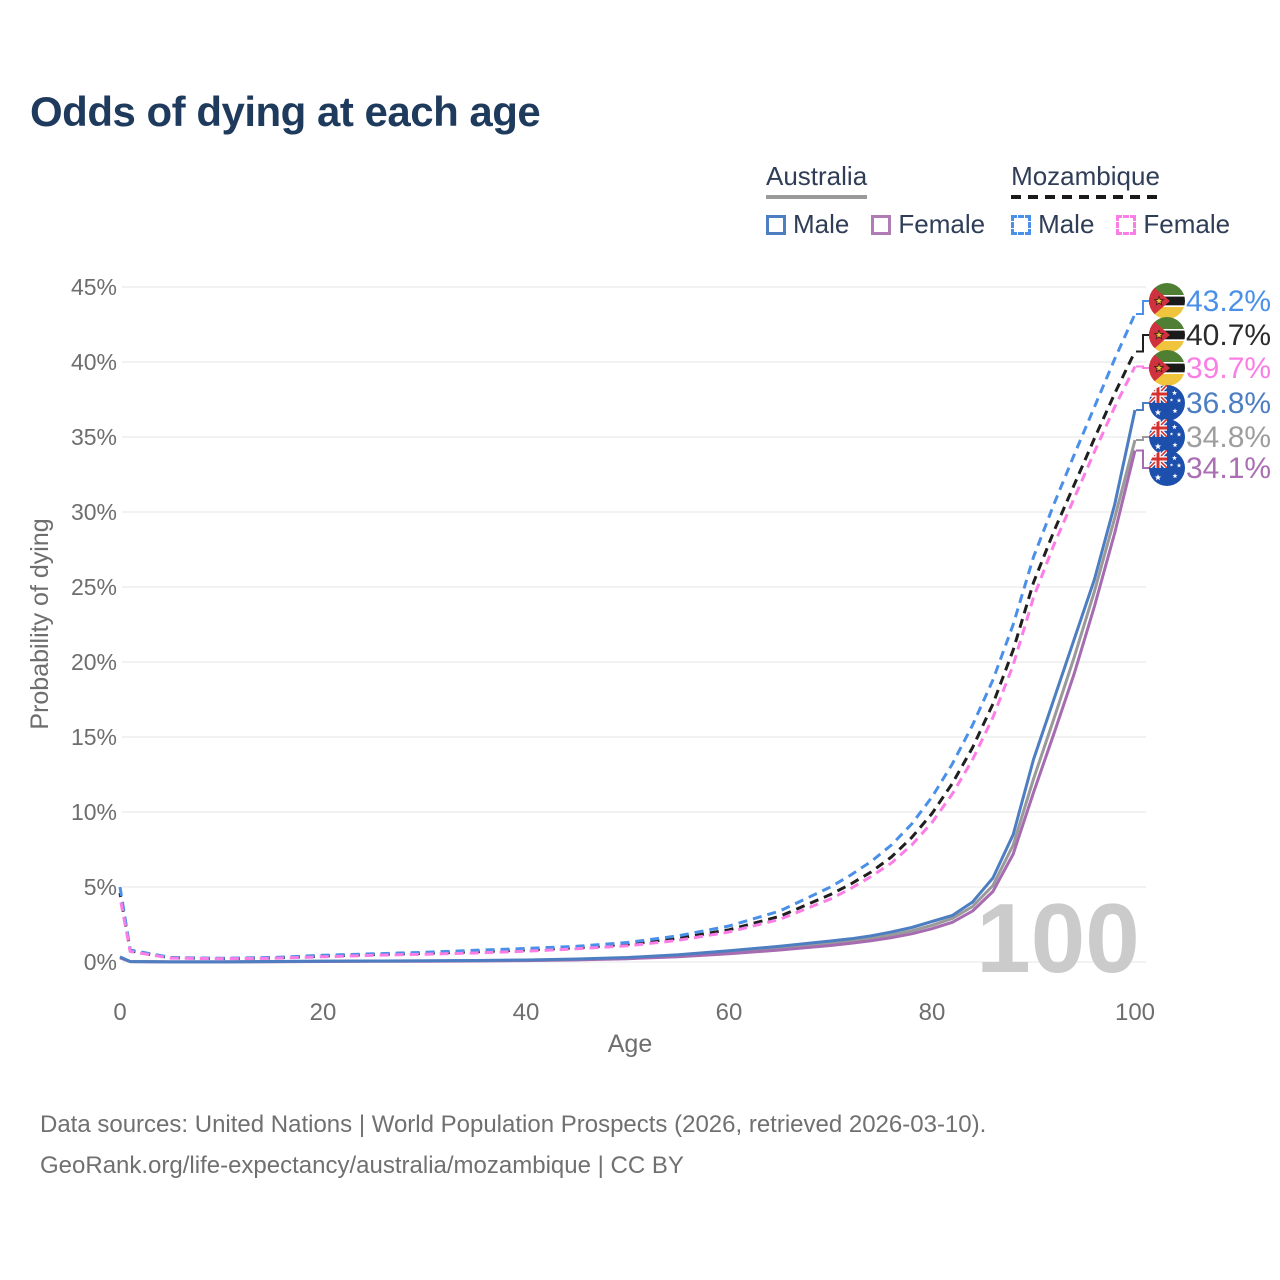  What do you see at coordinates (932, 1012) in the screenshot?
I see `x-tick-label: 80` at bounding box center [932, 1012].